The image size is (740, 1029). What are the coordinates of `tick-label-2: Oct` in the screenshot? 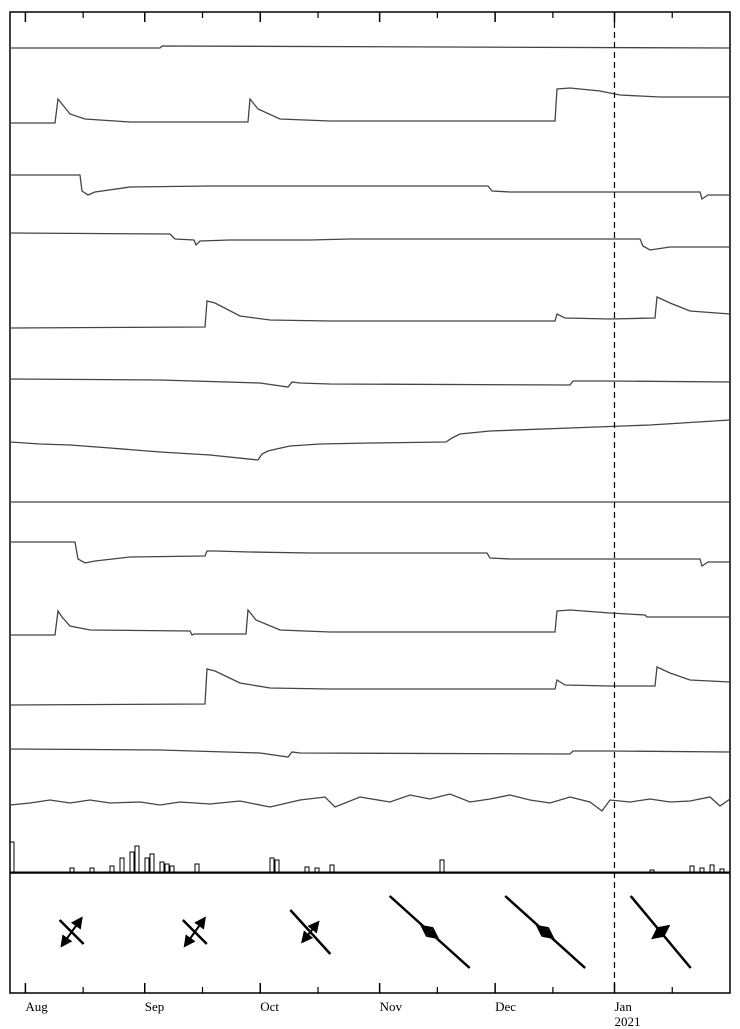 It's located at (269, 1006).